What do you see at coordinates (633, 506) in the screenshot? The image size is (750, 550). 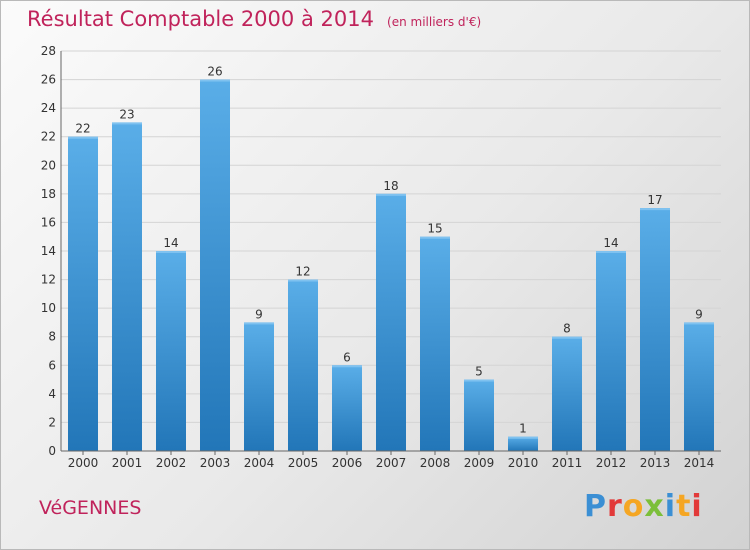 I see `logo-letter: o` at bounding box center [633, 506].